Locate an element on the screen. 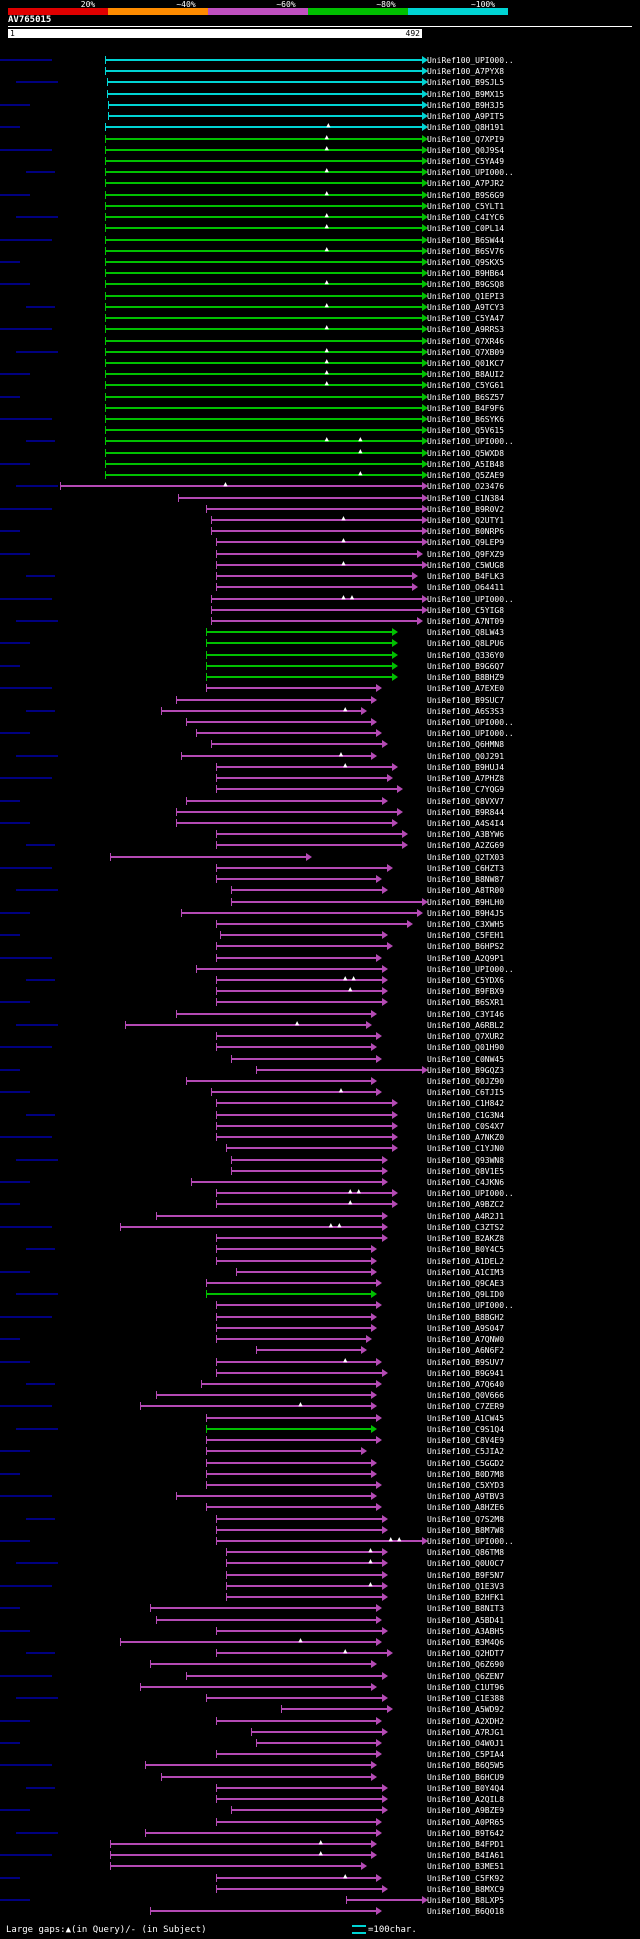 The image size is (640, 1939). hit-label: UniRef100_B9HB64 is located at coordinates (466, 274).